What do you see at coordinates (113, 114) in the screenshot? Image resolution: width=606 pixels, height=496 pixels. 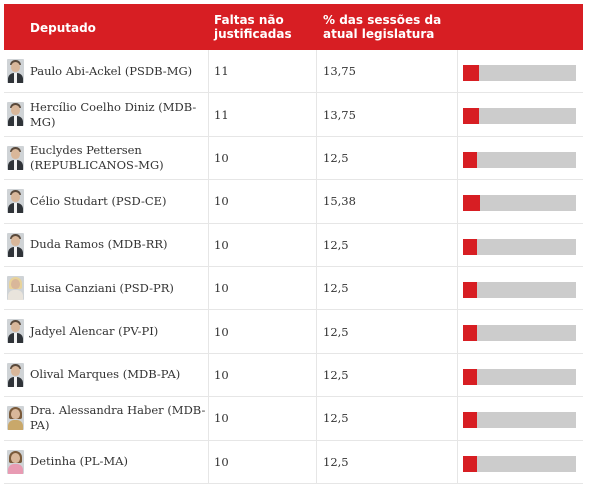 I see `deputado-name: Hercílio Coelho Diniz (MDB-MG)` at bounding box center [113, 114].